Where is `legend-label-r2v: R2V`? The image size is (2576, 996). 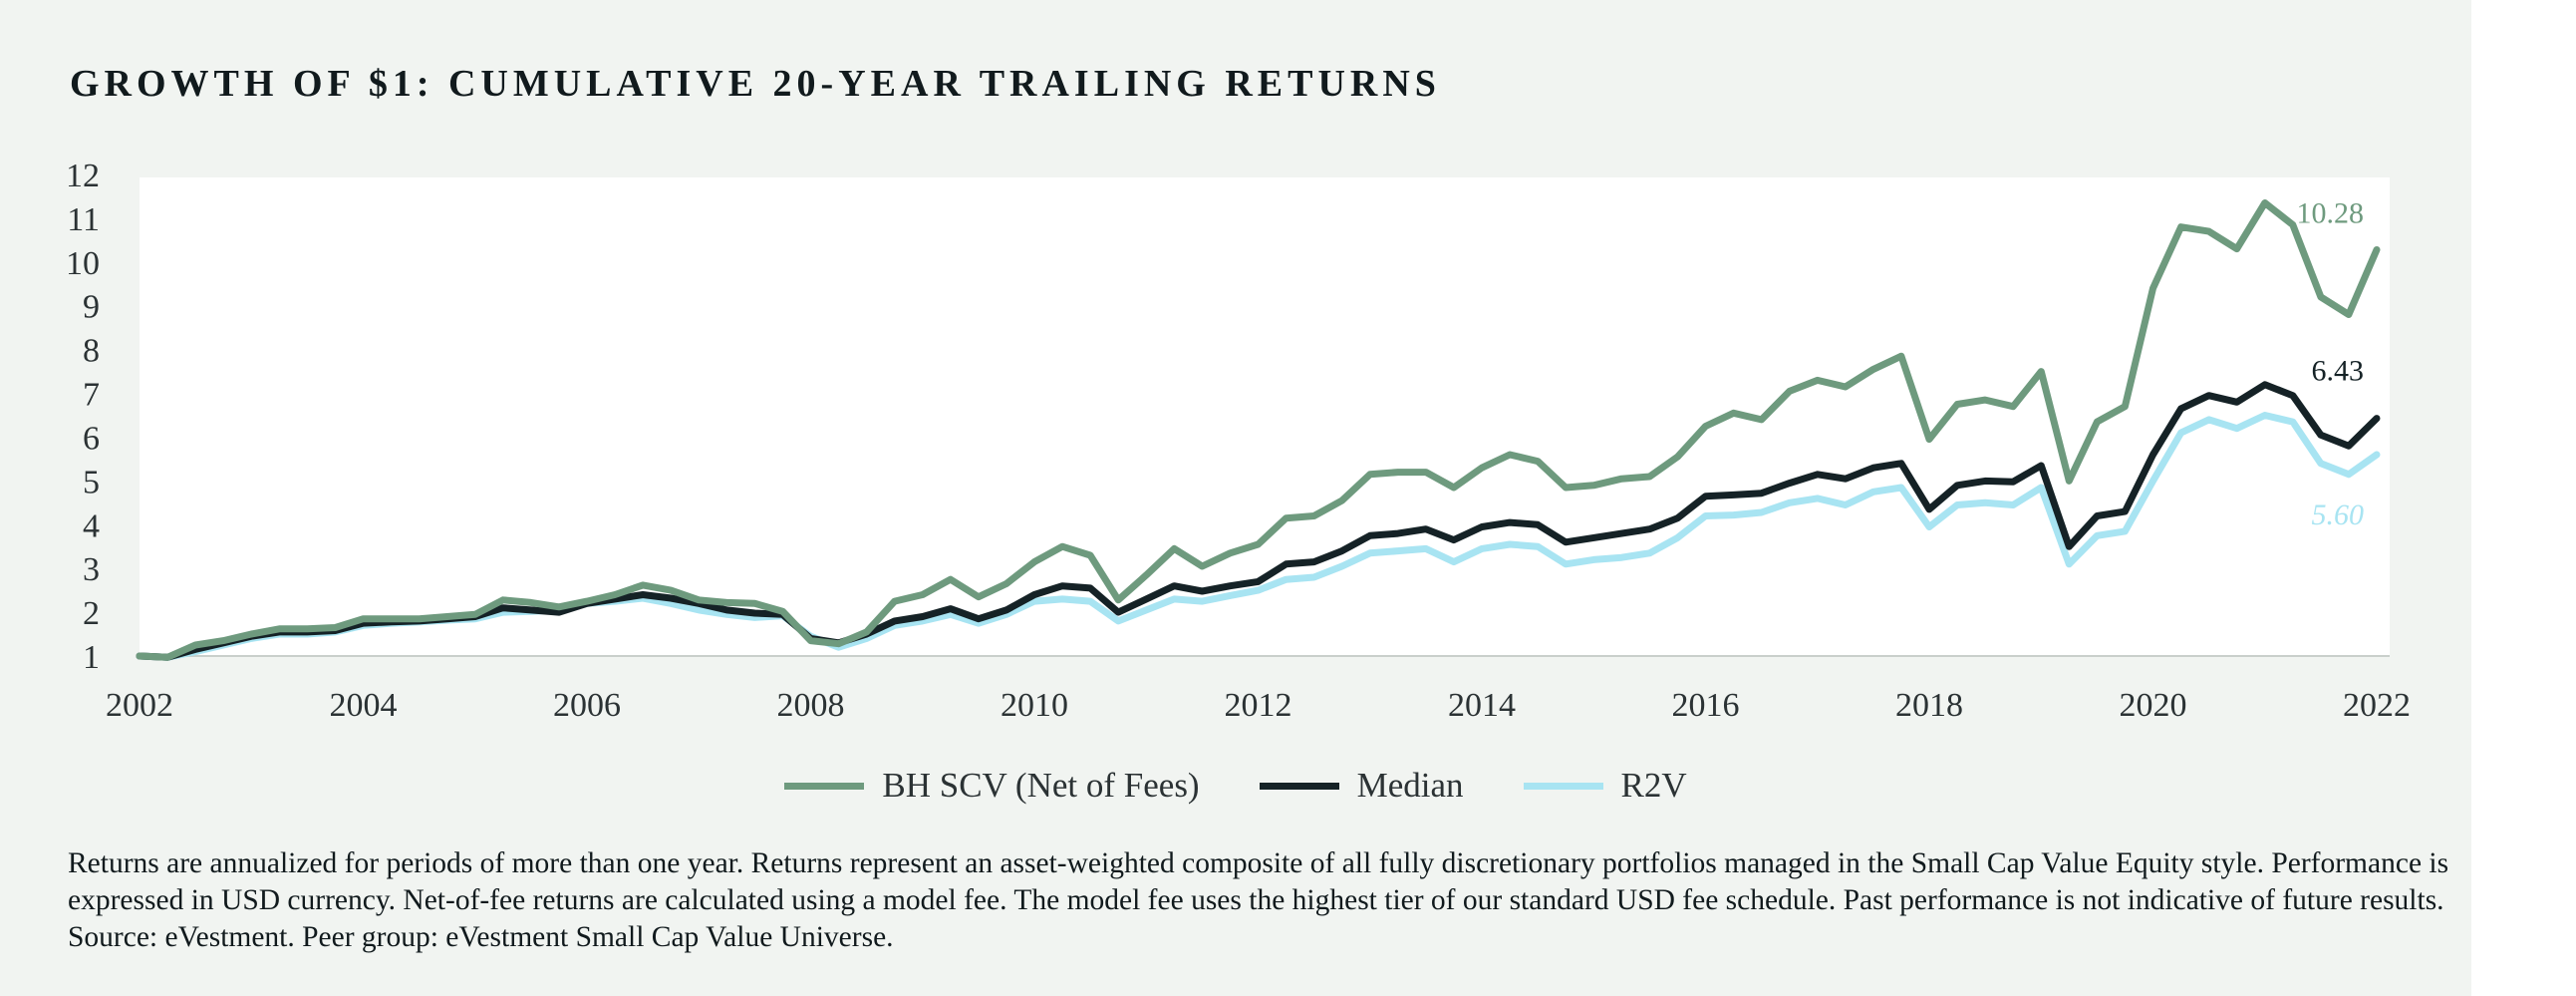
legend-label-r2v: R2V is located at coordinates (1653, 785).